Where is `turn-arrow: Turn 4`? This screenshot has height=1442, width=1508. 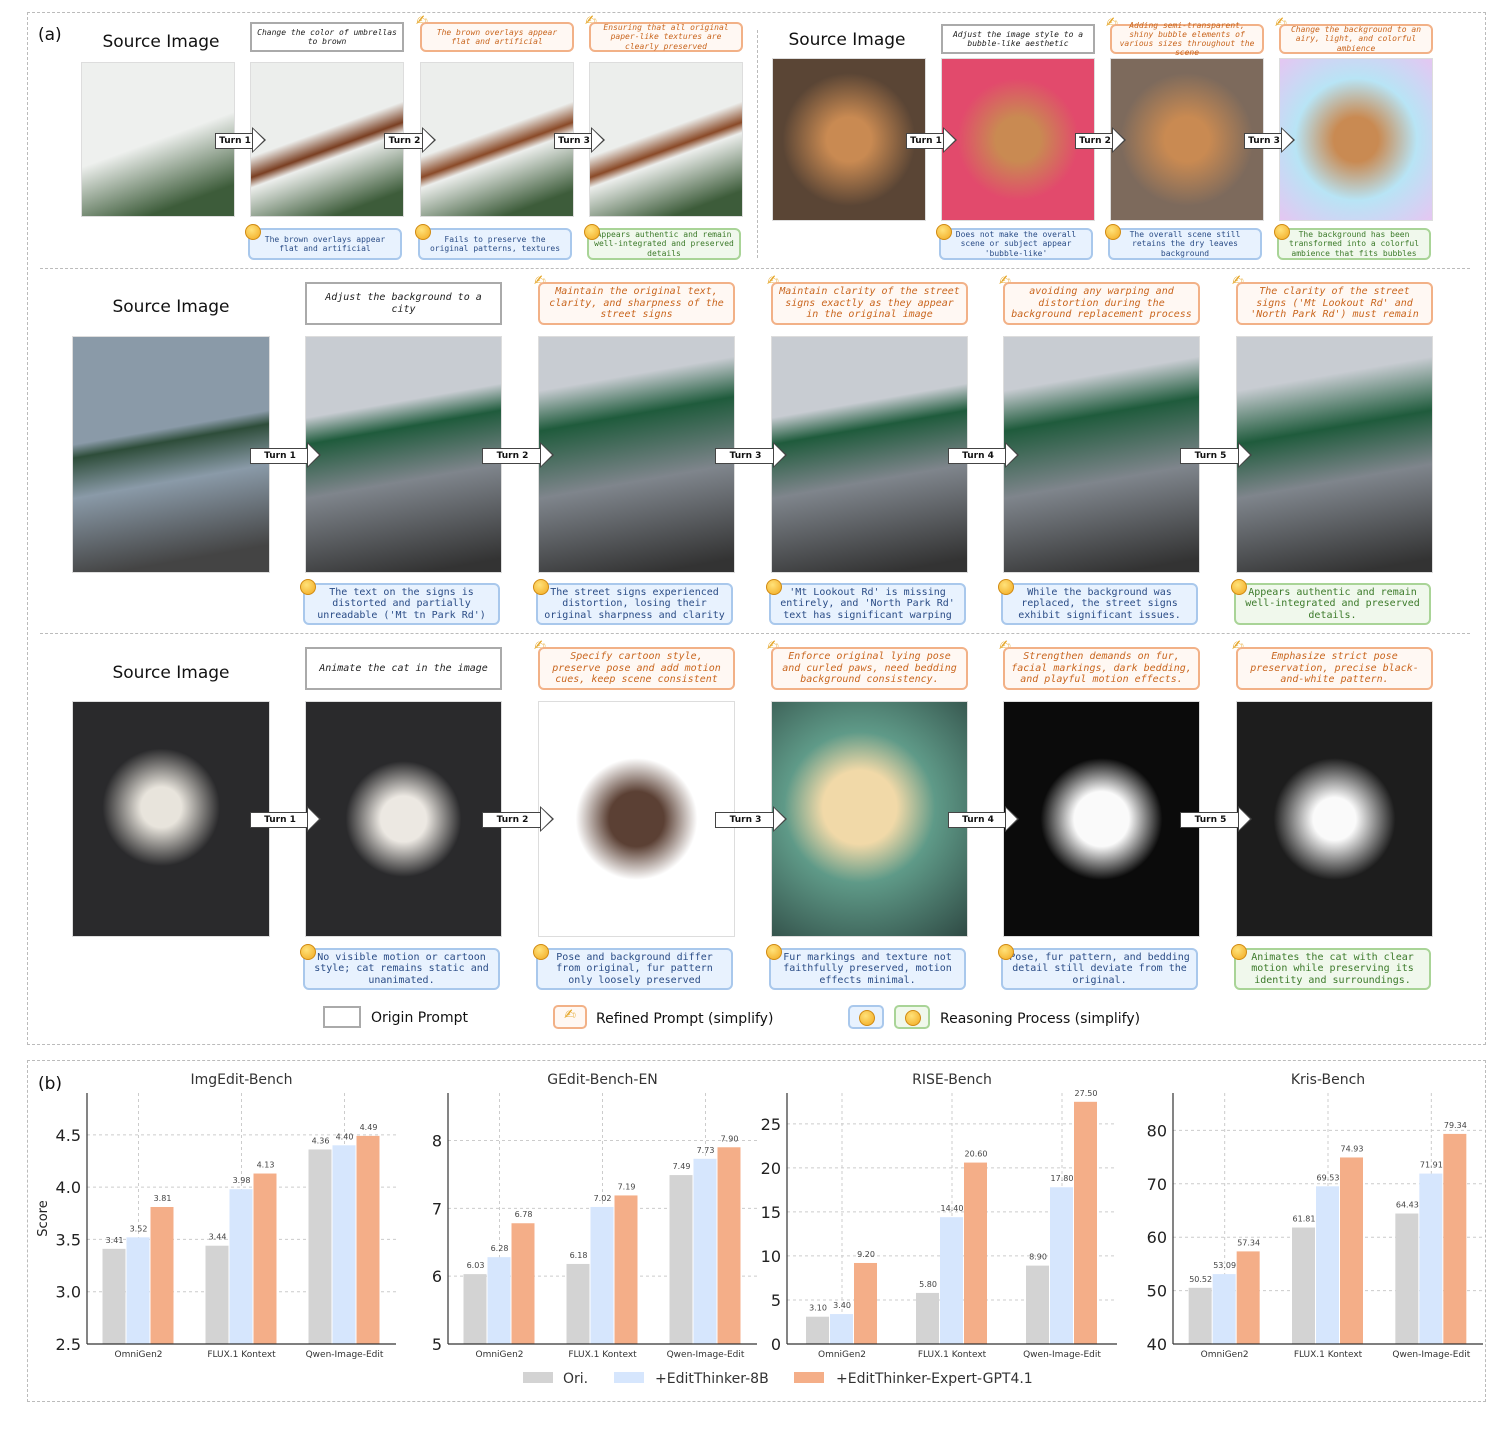 turn-arrow: Turn 4 is located at coordinates (983, 819).